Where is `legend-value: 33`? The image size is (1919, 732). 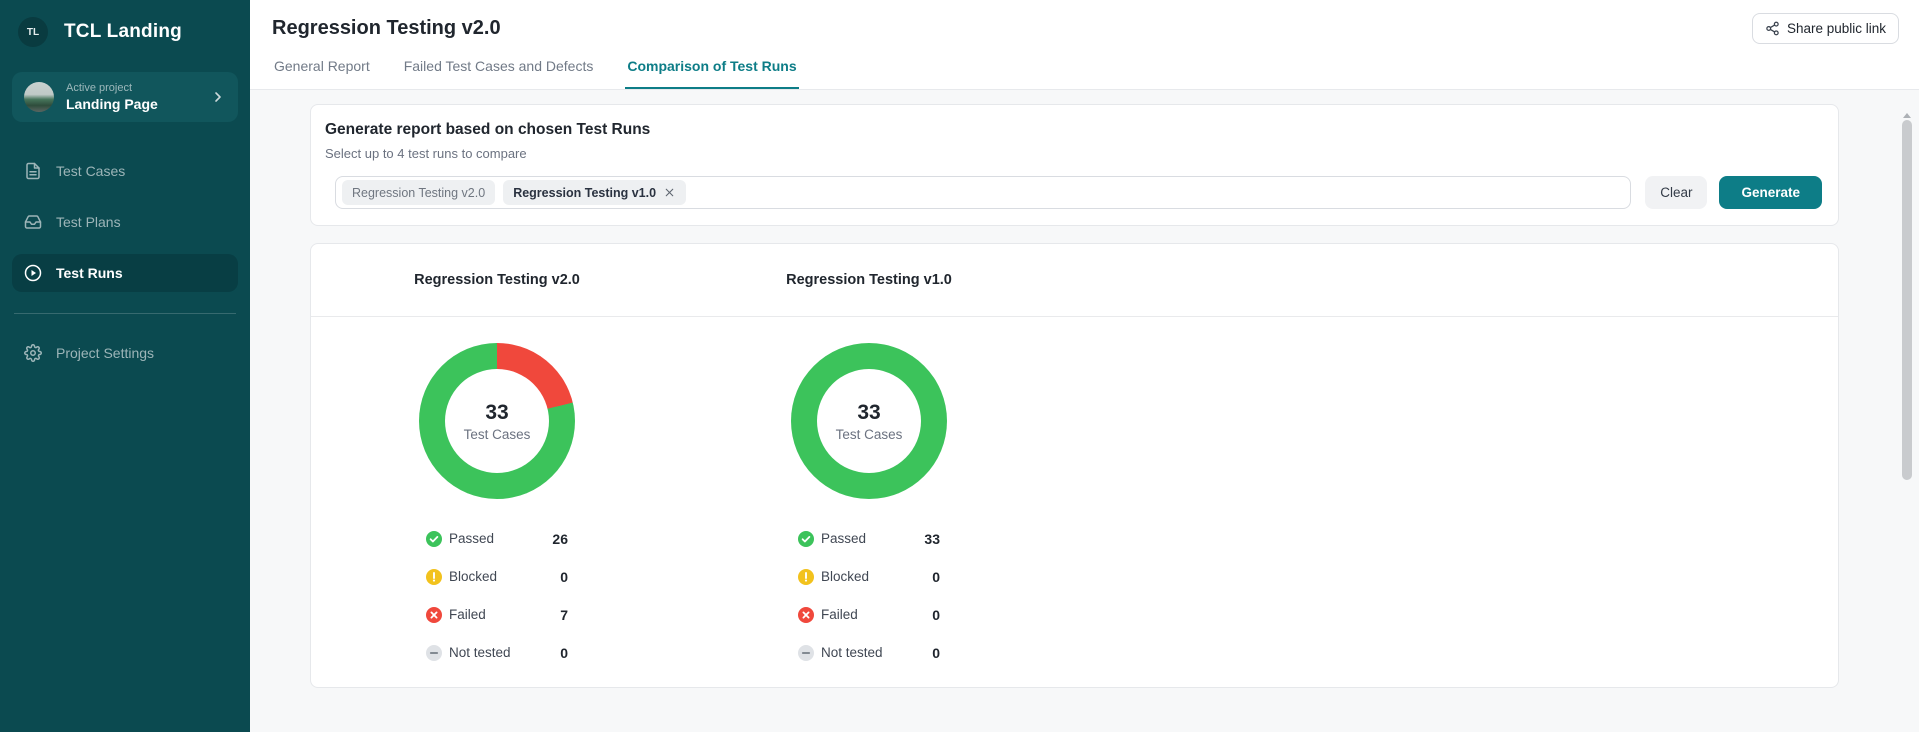 legend-value: 33 is located at coordinates (932, 538).